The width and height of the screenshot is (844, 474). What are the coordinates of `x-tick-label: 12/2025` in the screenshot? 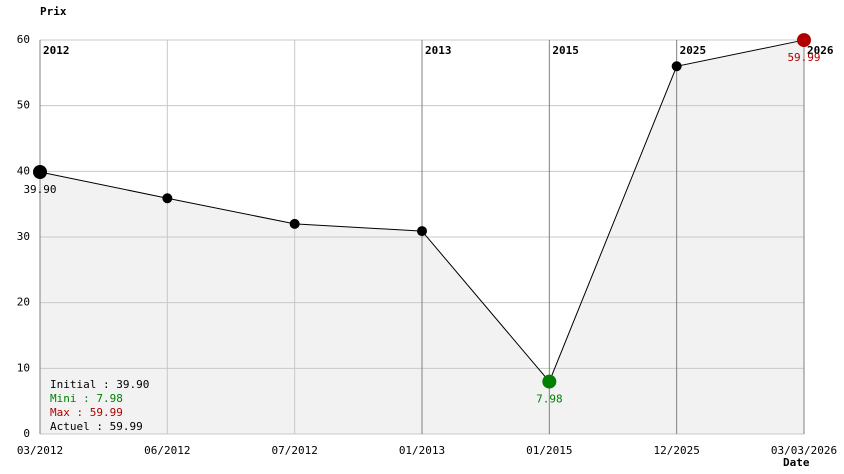 It's located at (676, 450).